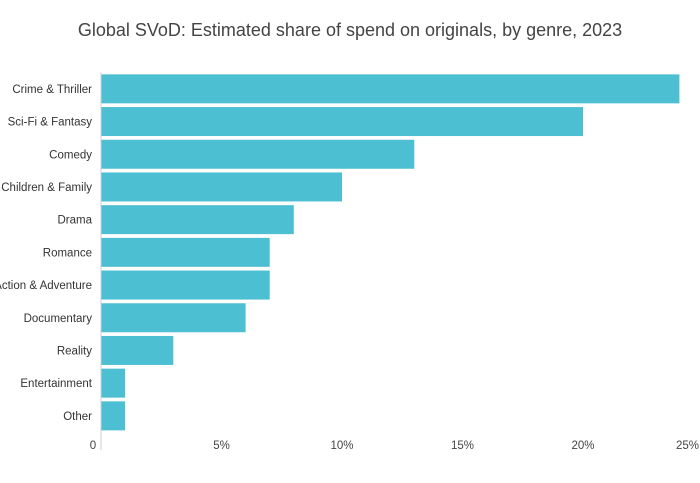  Describe the element at coordinates (341, 446) in the screenshot. I see `x-tick-label: 10%` at that location.